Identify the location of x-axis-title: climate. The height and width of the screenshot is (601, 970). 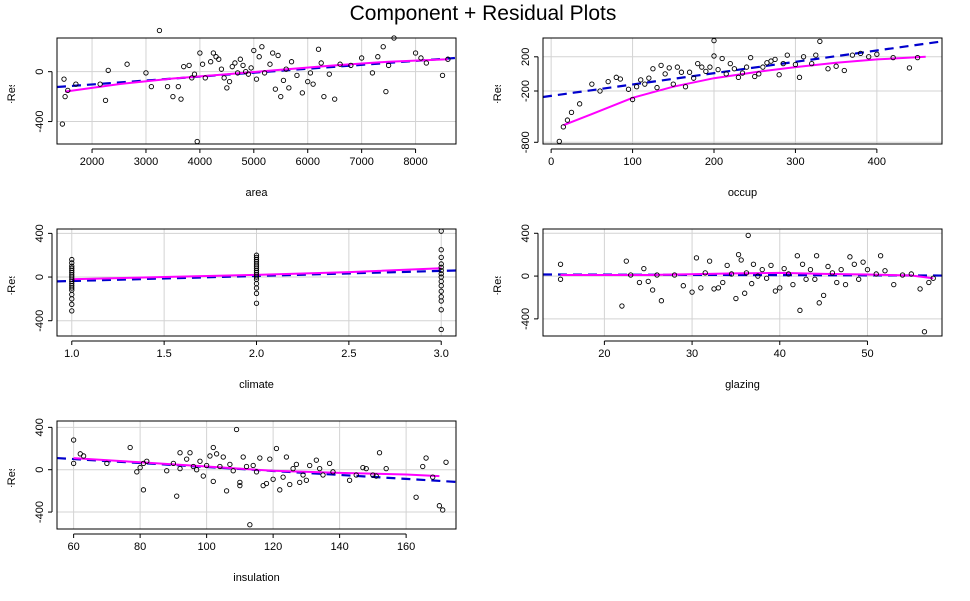
(256, 385).